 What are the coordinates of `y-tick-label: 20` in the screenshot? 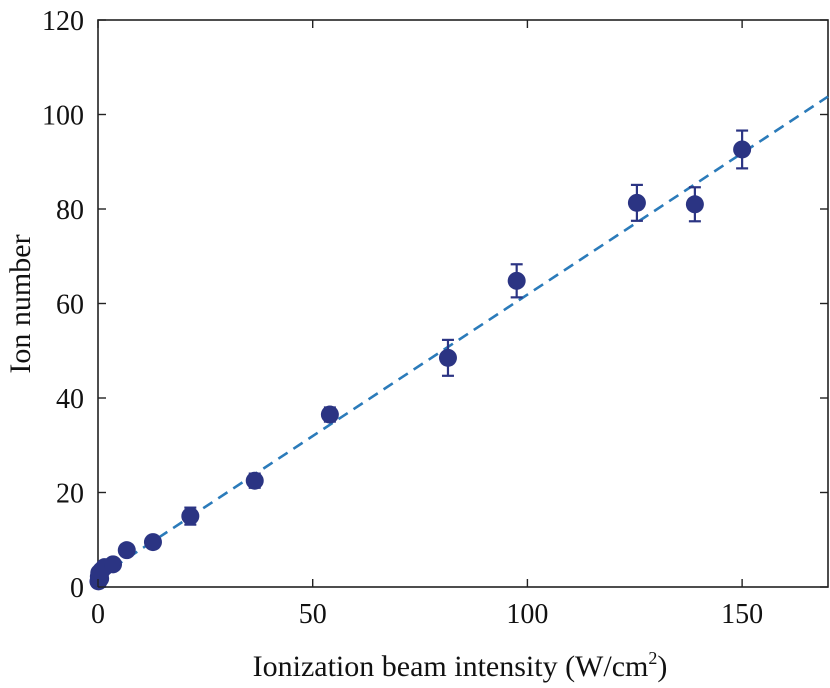 It's located at (70, 494).